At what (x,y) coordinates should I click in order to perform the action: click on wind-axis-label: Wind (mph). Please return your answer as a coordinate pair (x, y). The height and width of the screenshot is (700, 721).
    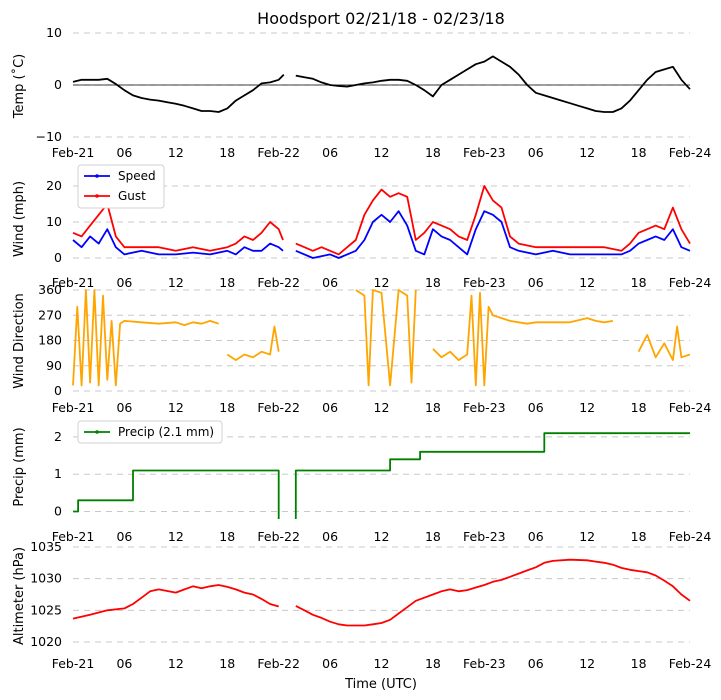
    Looking at the image, I should click on (19, 219).